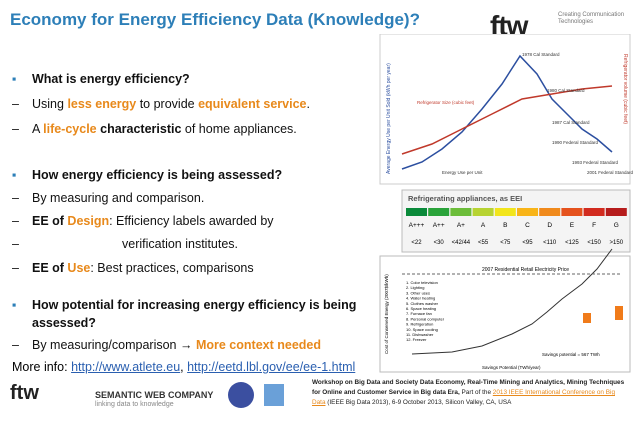 The width and height of the screenshot is (638, 442). Describe the element at coordinates (571, 122) in the screenshot. I see `figure-label: 1987 Cal Standard` at that location.